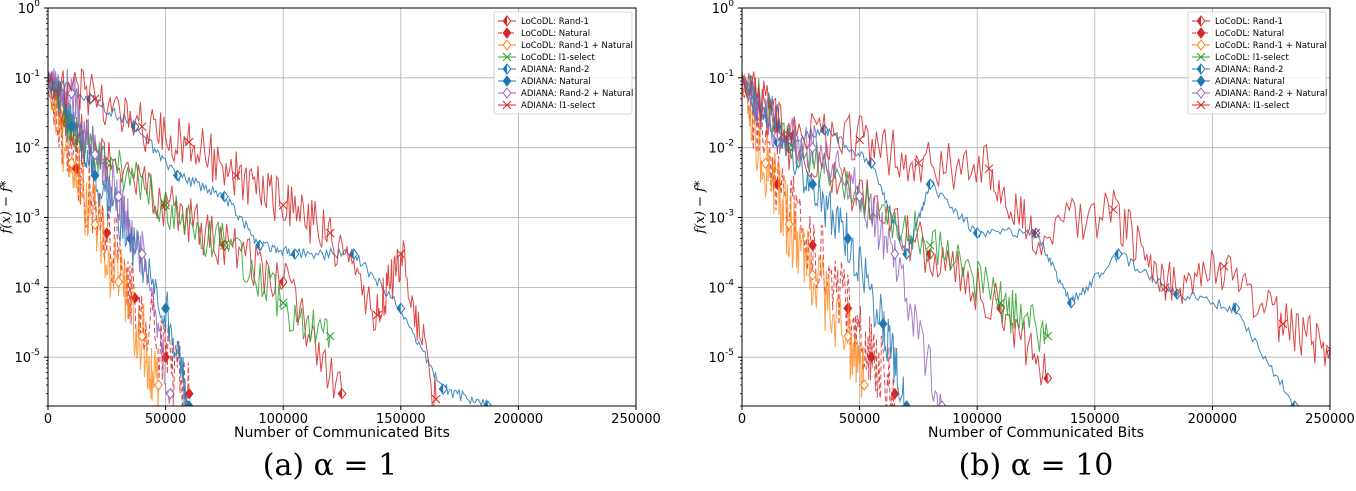  What do you see at coordinates (165, 419) in the screenshot?
I see `x-tick-label: 50000` at bounding box center [165, 419].